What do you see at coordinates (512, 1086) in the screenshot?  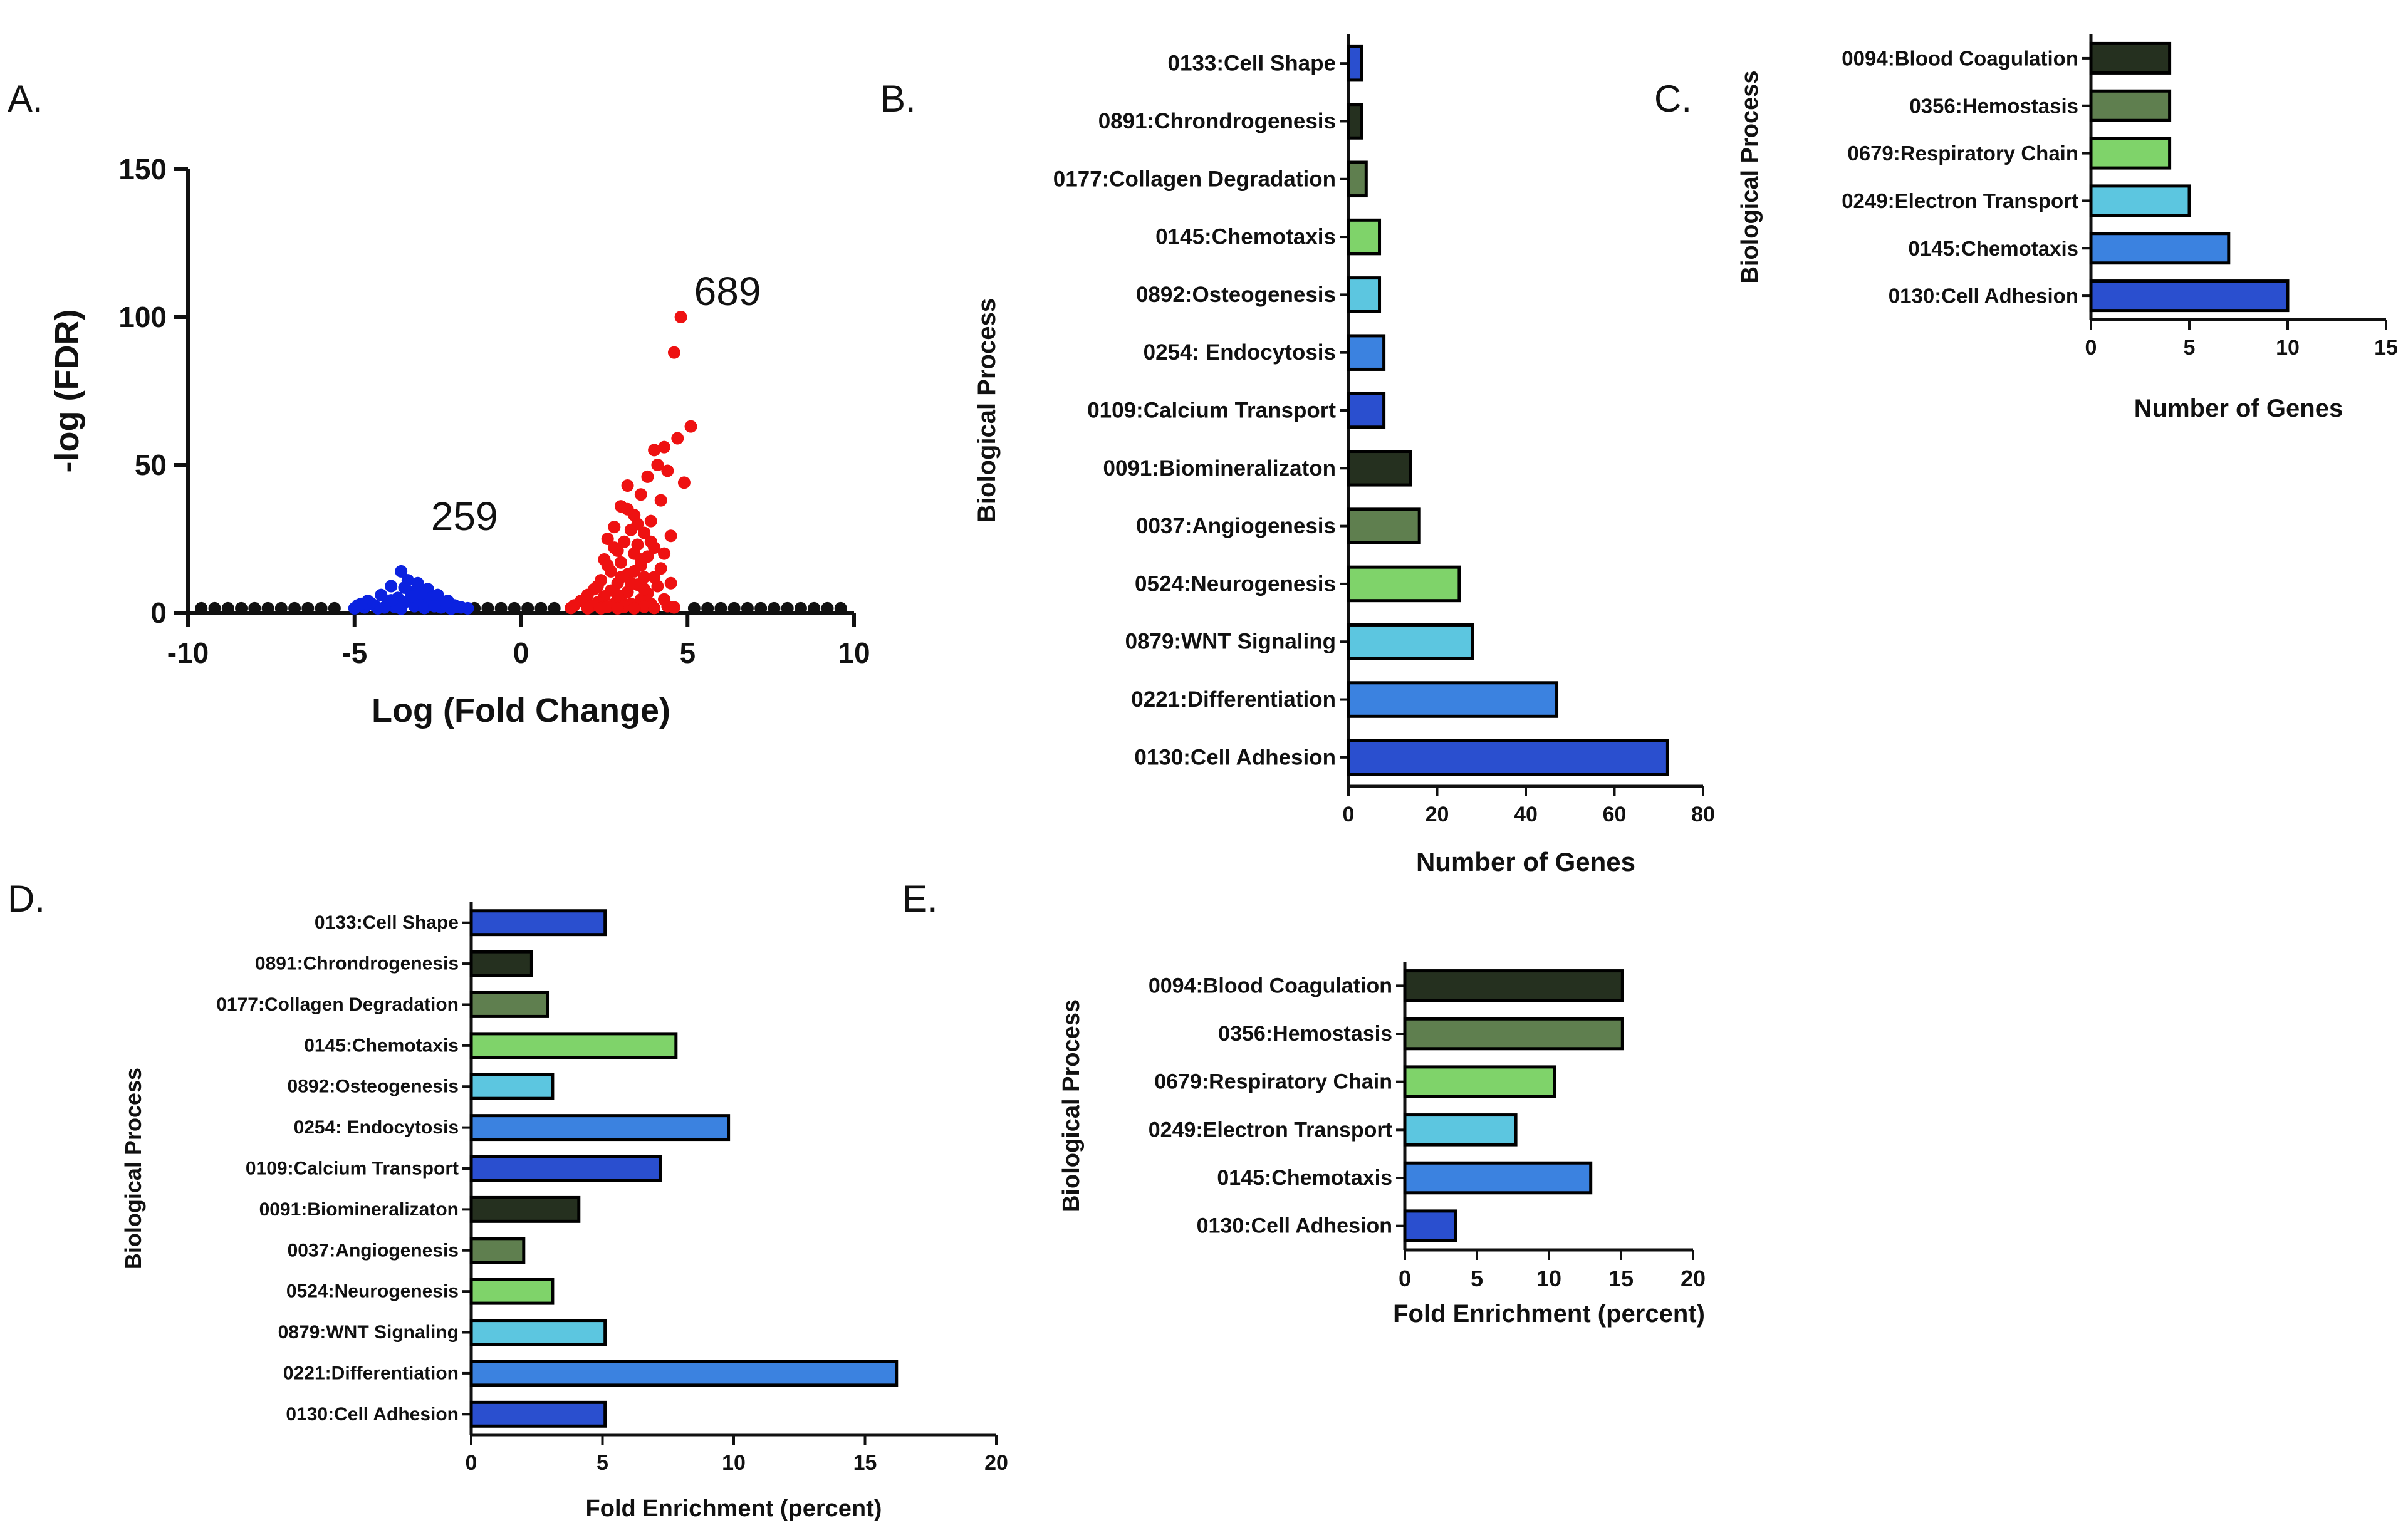 I see `bar-0892-osteogenesis` at bounding box center [512, 1086].